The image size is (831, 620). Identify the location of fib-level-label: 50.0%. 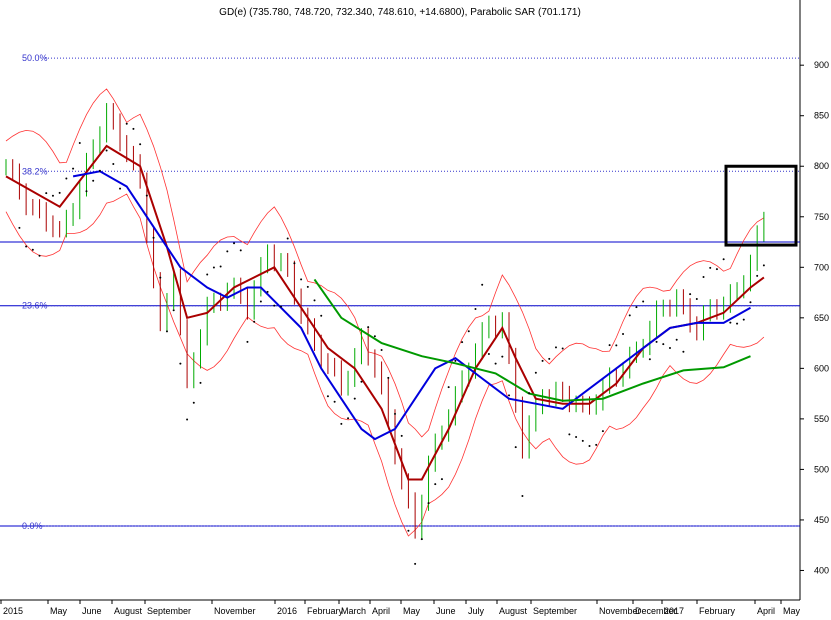
(35, 58).